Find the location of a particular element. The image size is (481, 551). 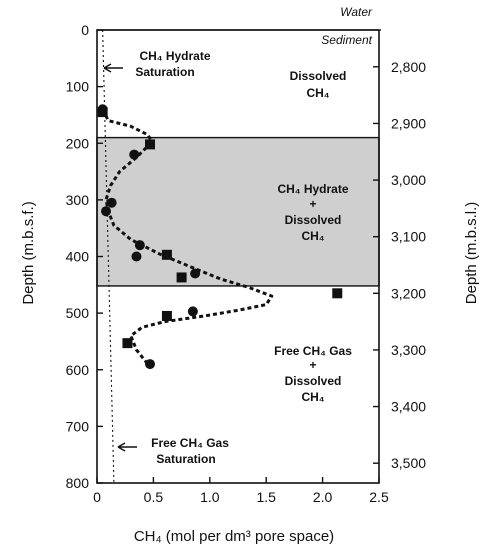

free-gas-dissolved-label-line2: + is located at coordinates (312, 365).